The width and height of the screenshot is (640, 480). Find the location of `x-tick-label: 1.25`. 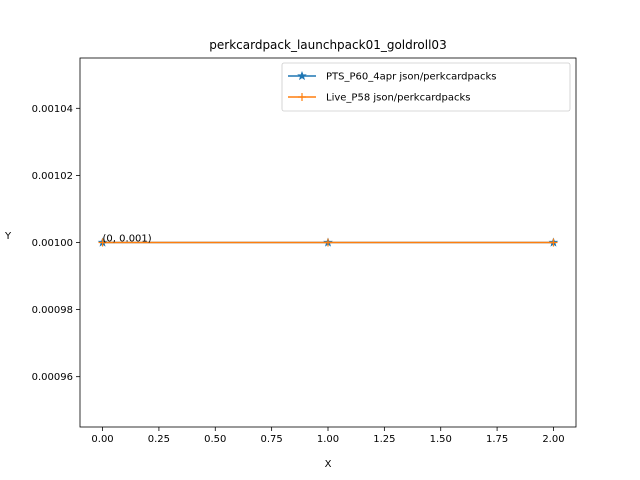

x-tick-label: 1.25 is located at coordinates (384, 439).